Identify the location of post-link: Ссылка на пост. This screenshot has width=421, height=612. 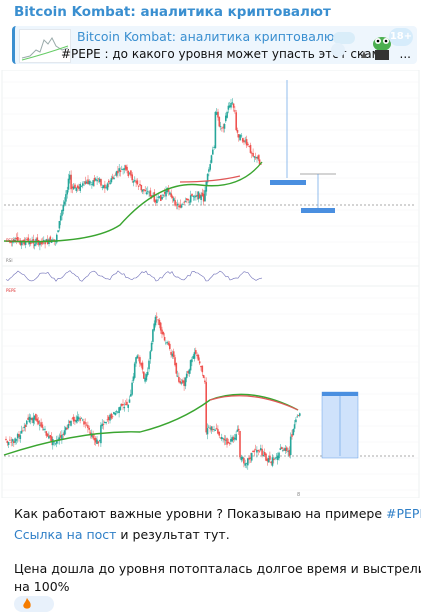
(65, 534).